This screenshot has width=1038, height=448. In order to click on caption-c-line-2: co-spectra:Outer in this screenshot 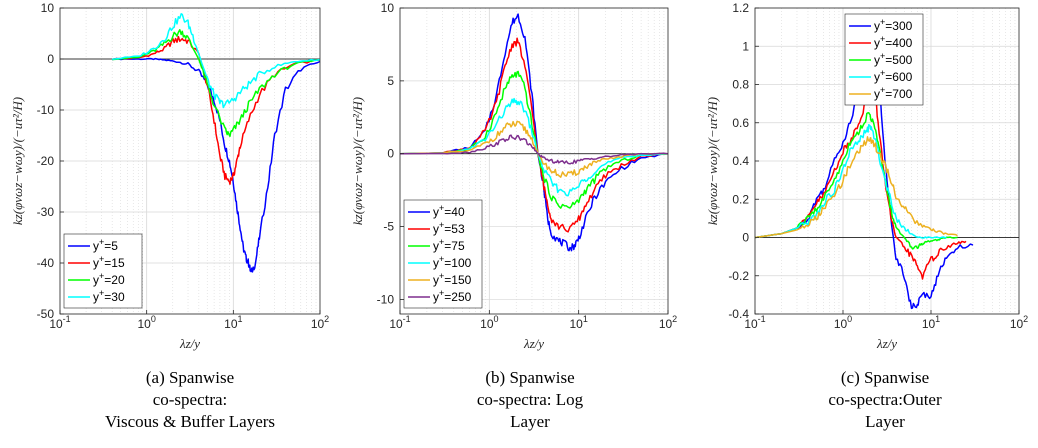, I will do `click(885, 399)`.